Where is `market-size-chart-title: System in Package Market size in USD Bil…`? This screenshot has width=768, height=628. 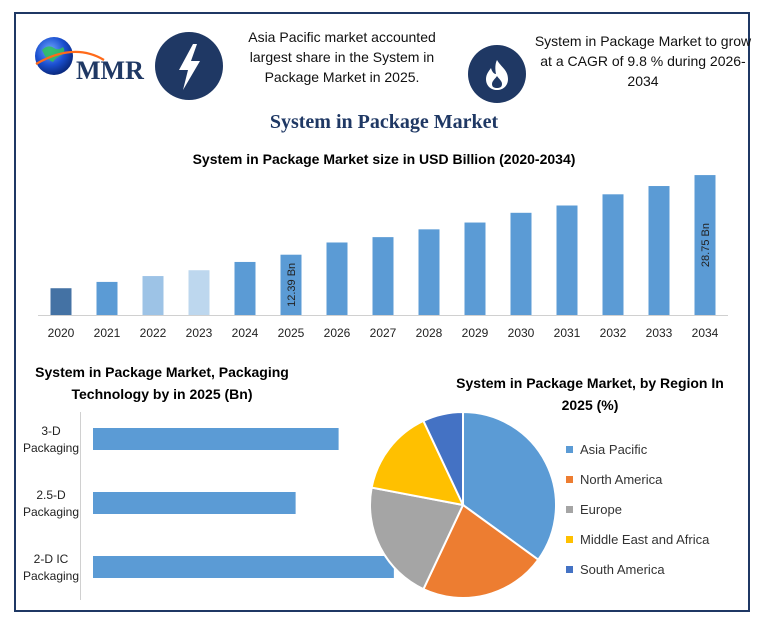 market-size-chart-title: System in Package Market size in USD Bil… is located at coordinates (384, 159).